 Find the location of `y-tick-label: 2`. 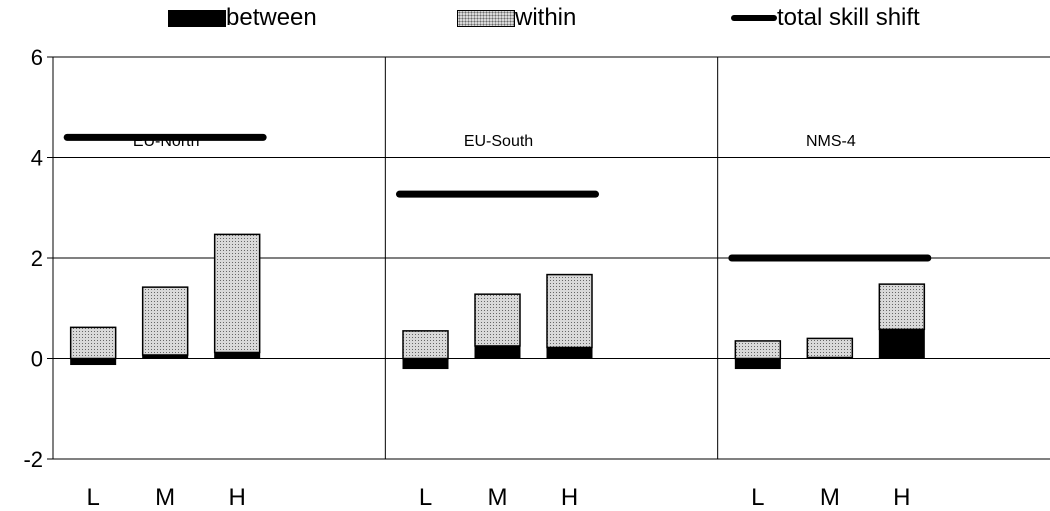

y-tick-label: 2 is located at coordinates (37, 258).